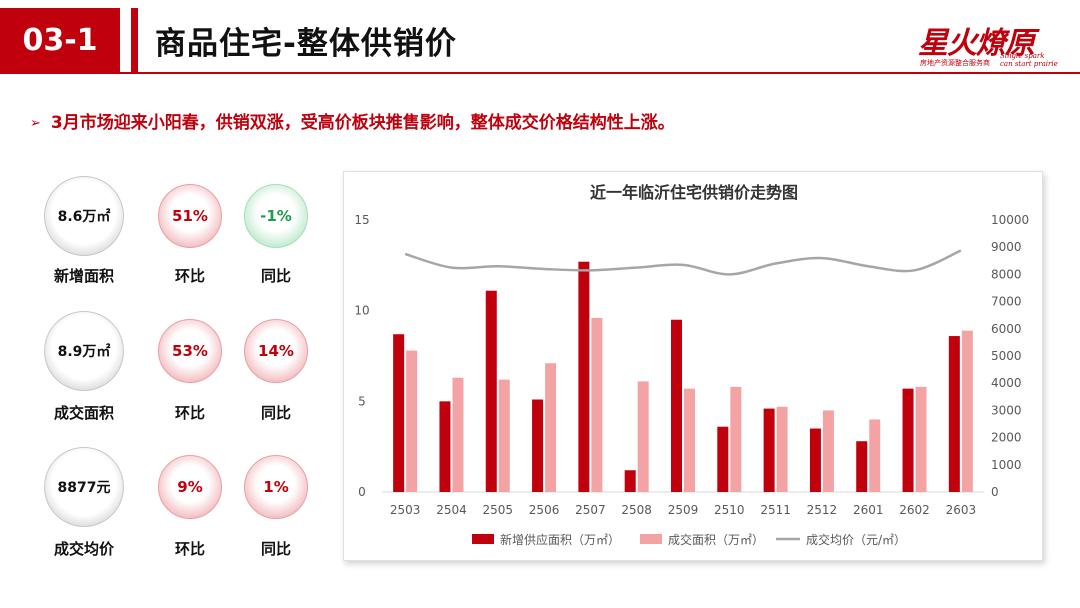  What do you see at coordinates (83, 413) in the screenshot?
I see `kpi-deal-area-label: 成交面积` at bounding box center [83, 413].